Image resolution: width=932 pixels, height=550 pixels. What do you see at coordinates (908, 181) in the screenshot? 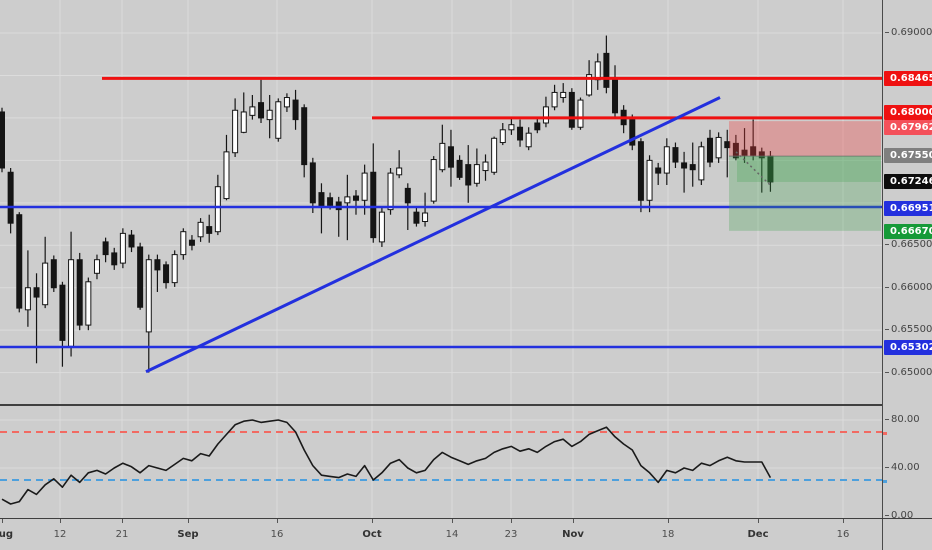
I see `price-level-label: 0.67246` at bounding box center [908, 181].